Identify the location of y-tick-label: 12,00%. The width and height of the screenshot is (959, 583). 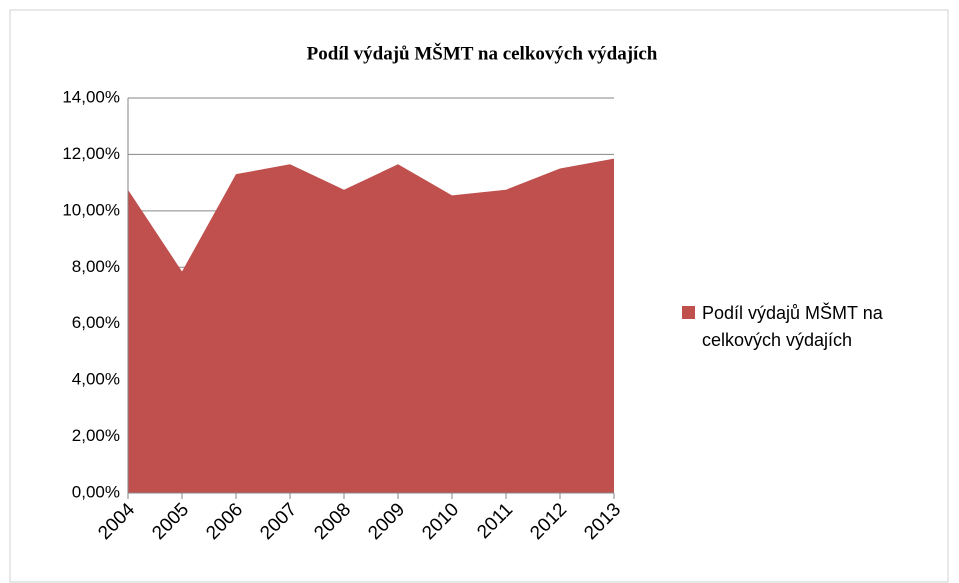
(91, 153).